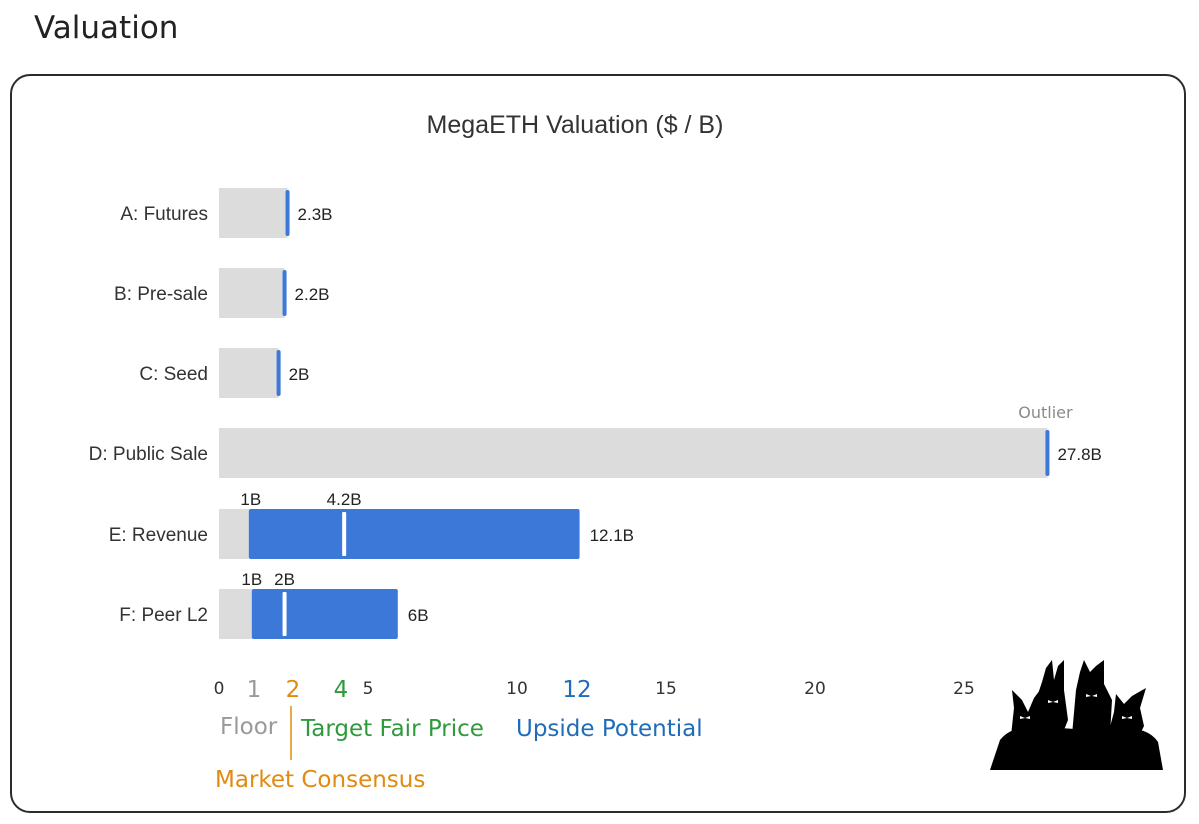 Image resolution: width=1199 pixels, height=824 pixels. What do you see at coordinates (418, 615) in the screenshot?
I see `value-label-f-peer-l2: 6B` at bounding box center [418, 615].